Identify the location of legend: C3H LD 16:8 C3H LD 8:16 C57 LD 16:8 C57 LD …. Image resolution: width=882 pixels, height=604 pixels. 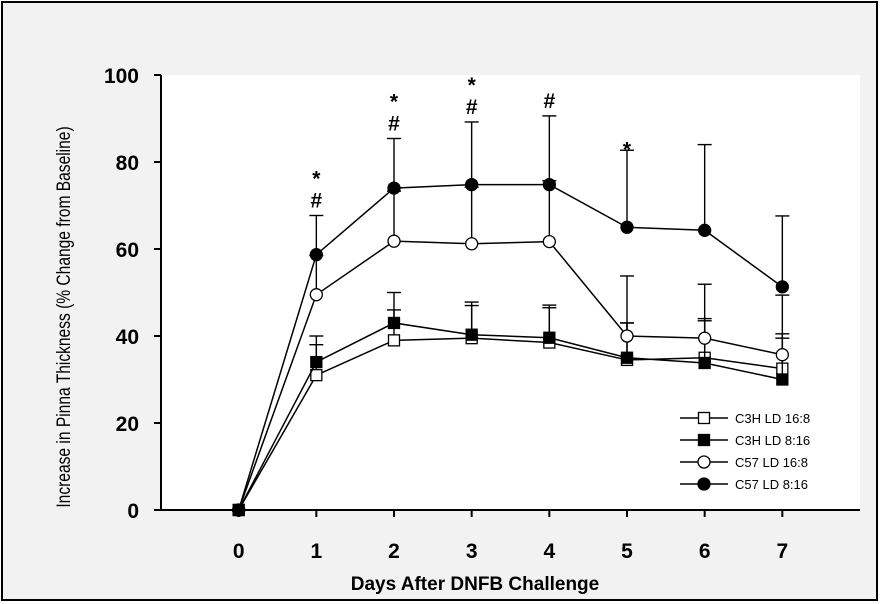
(745, 451).